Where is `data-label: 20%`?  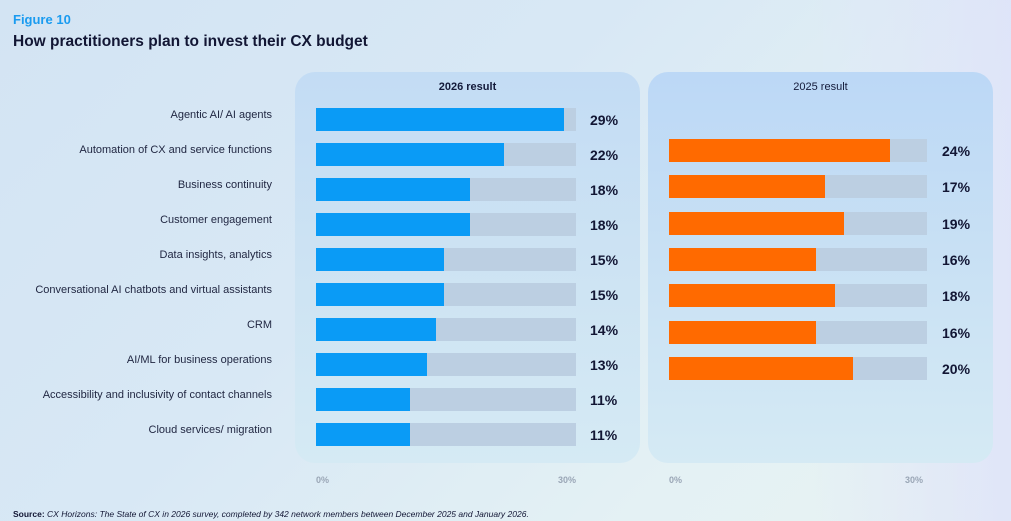 data-label: 20% is located at coordinates (956, 368).